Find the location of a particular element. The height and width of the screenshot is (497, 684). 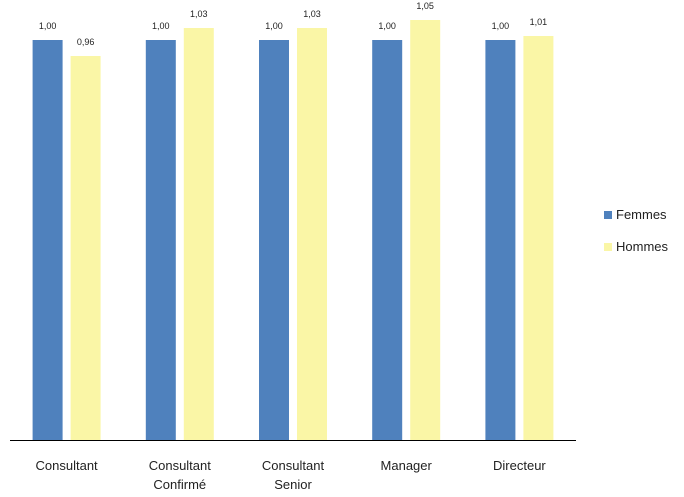

x-tick-label-1: Consultant is located at coordinates (67, 465).